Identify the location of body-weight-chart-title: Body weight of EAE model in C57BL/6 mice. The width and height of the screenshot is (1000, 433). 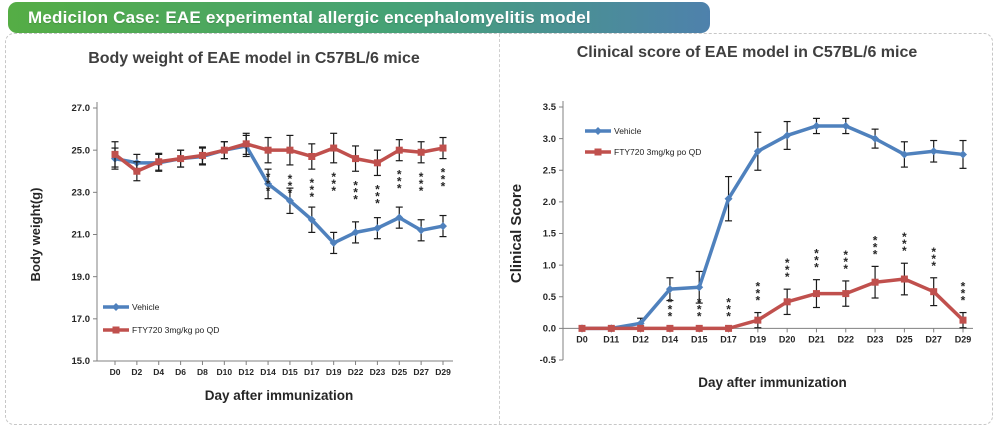
(254, 58).